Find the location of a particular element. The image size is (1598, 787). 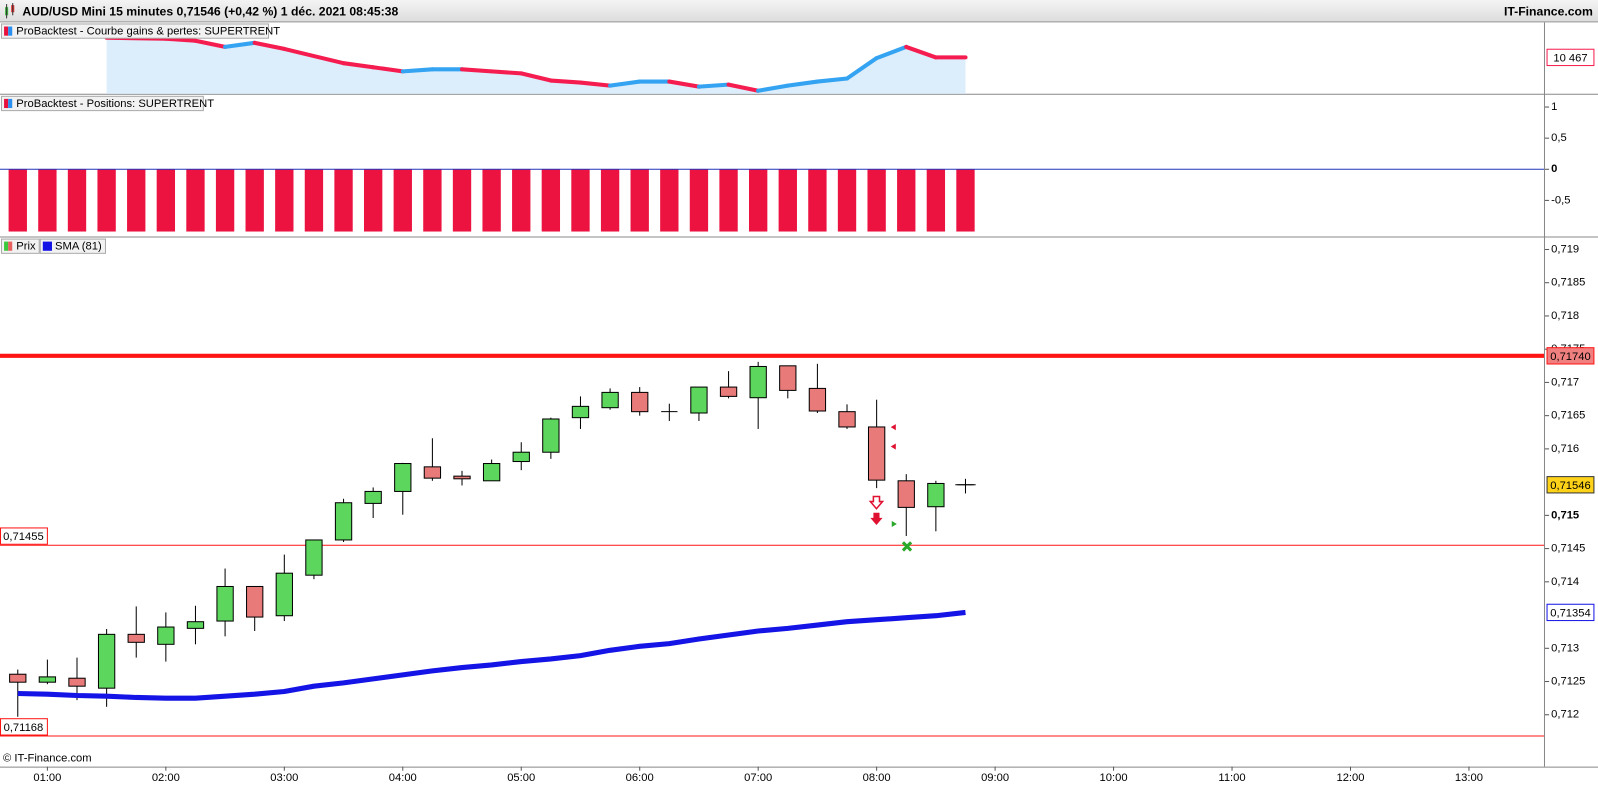

y-tick-label: 0,719 is located at coordinates (1565, 249).